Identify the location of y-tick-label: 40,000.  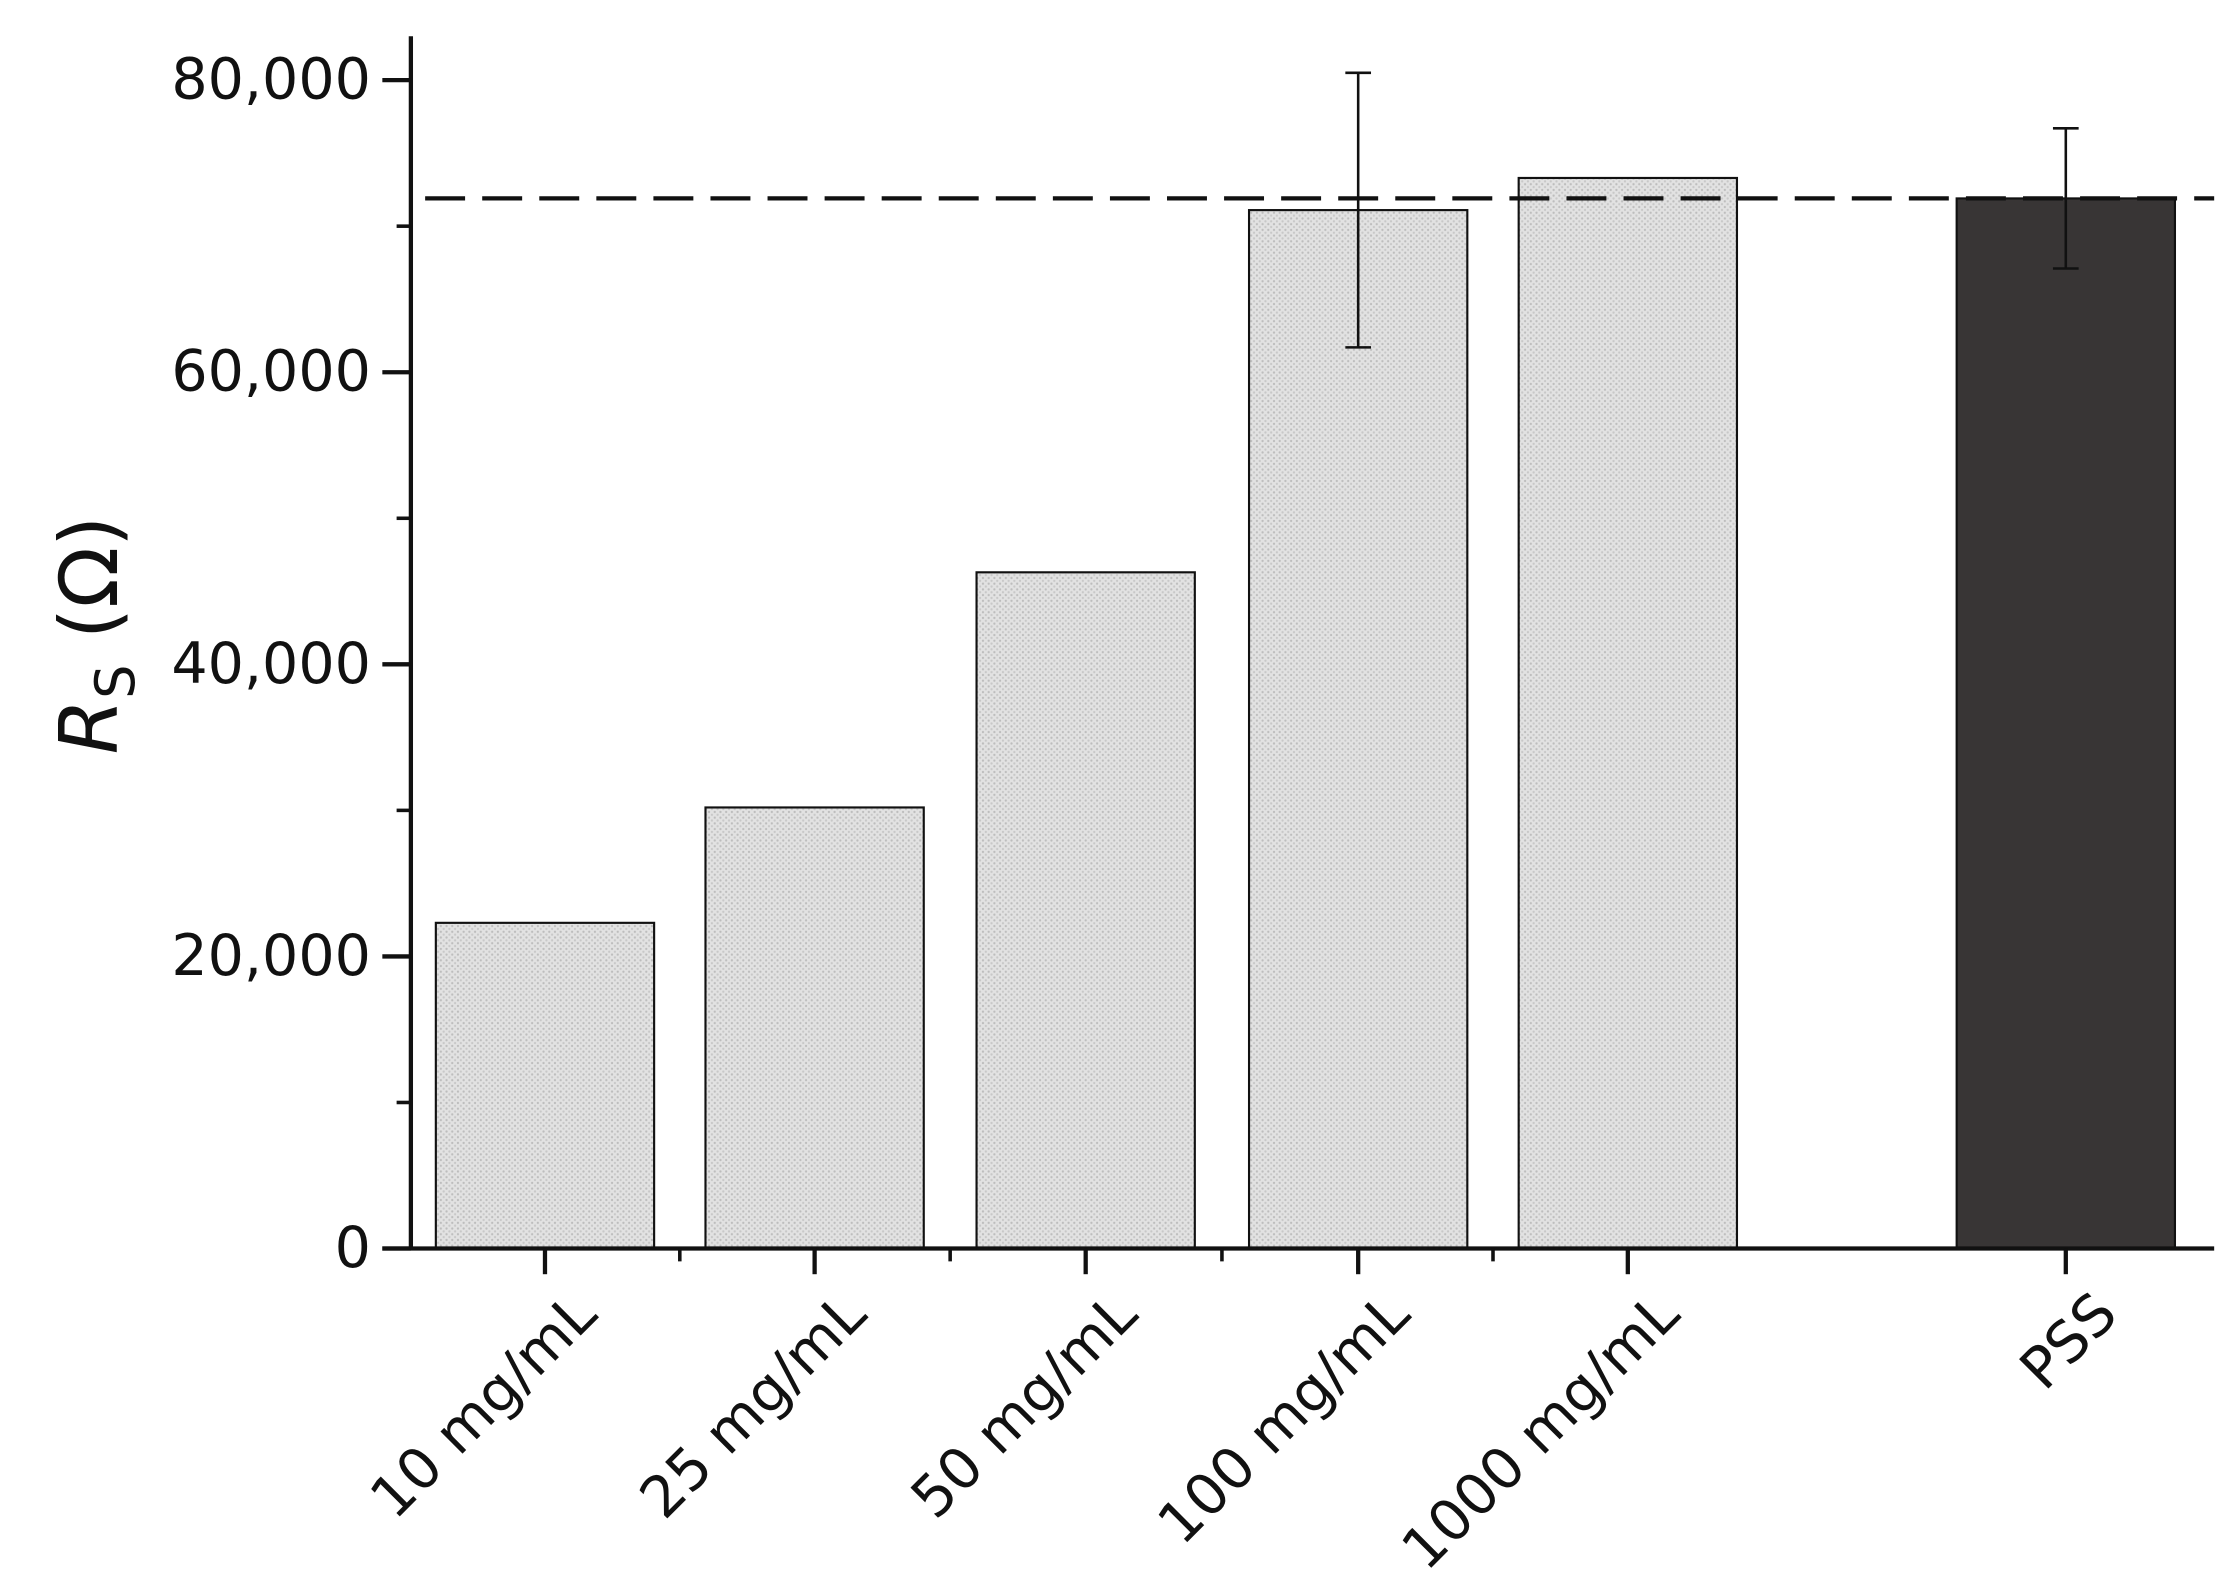
(271, 664).